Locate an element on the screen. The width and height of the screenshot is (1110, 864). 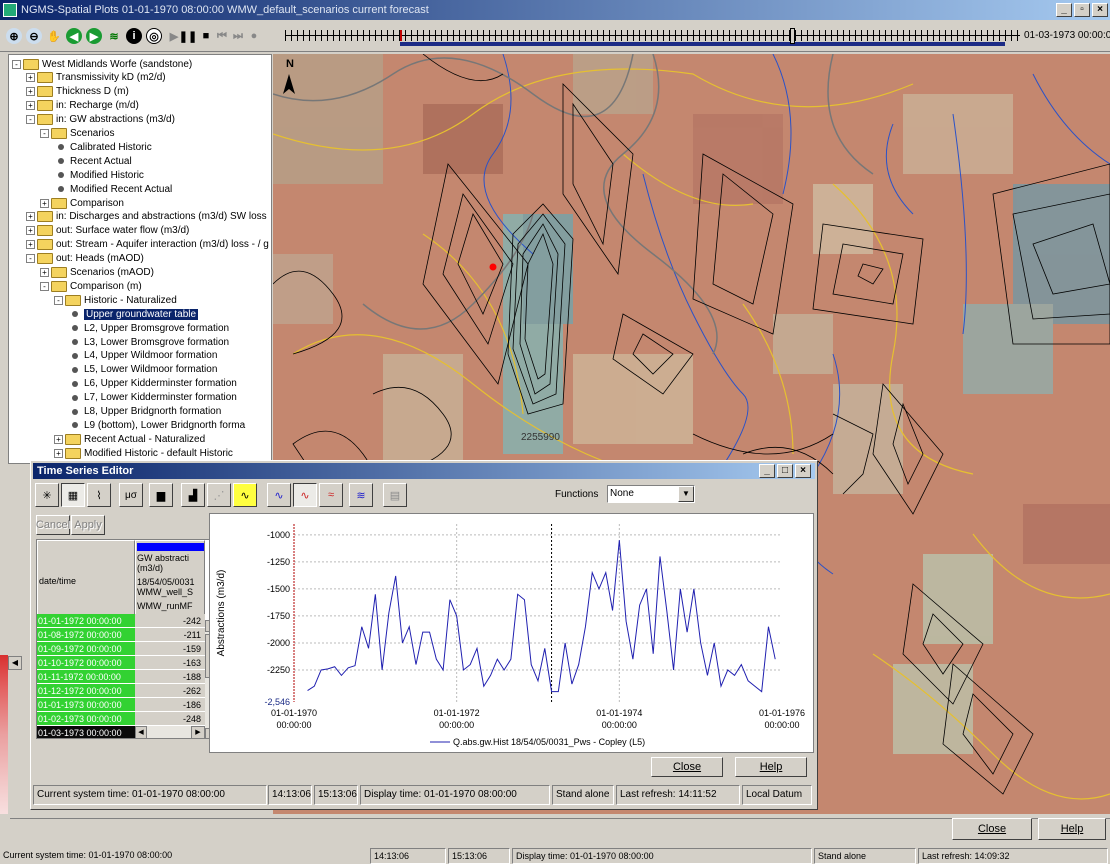
close-button: Close is located at coordinates (992, 829).